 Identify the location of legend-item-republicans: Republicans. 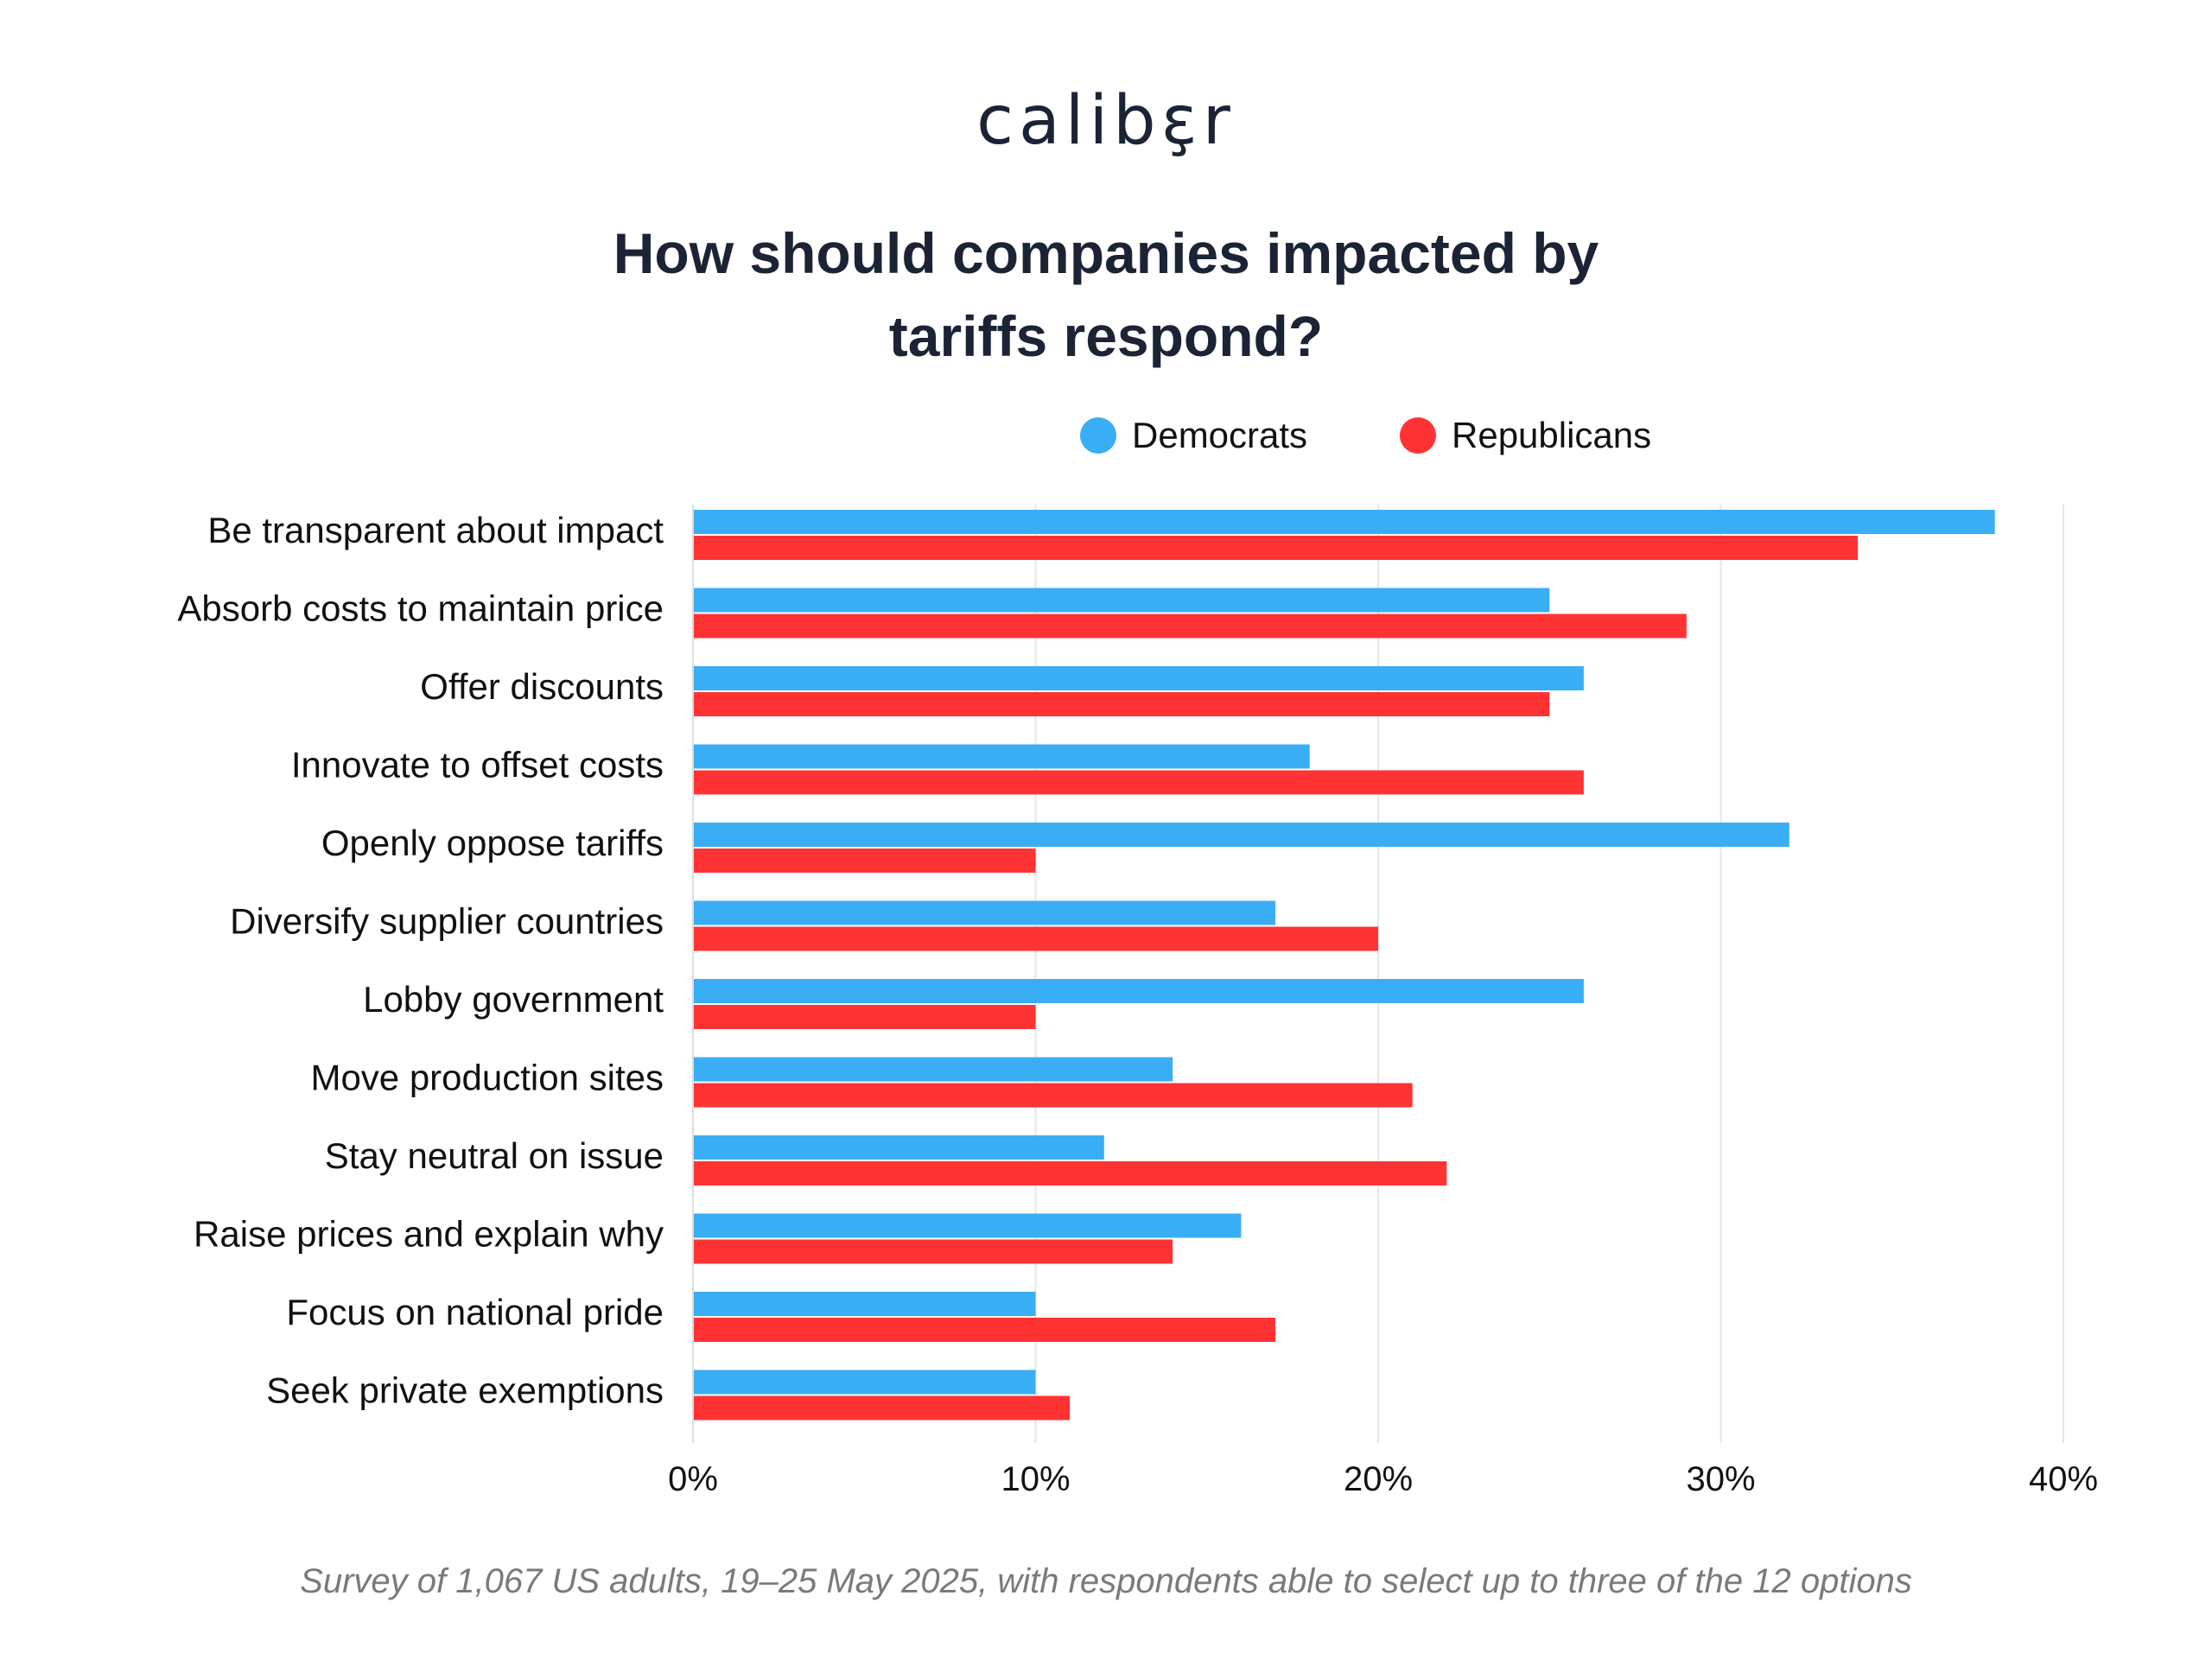
(1525, 435).